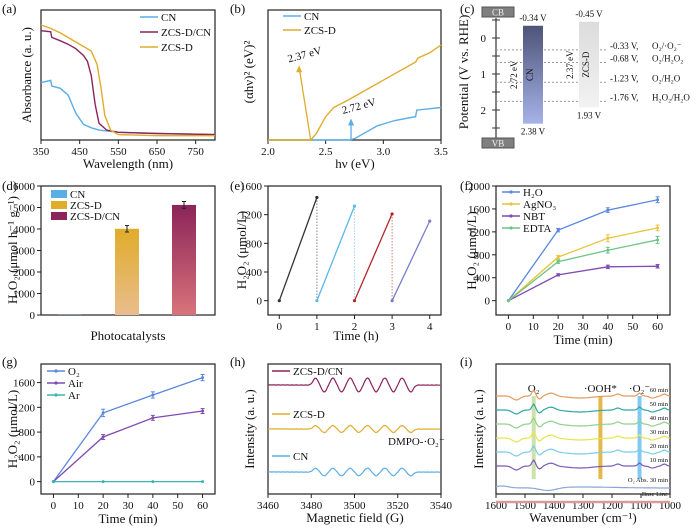 The height and width of the screenshot is (529, 700). I want to click on y-tick-label: 2000, so click(479, 187).